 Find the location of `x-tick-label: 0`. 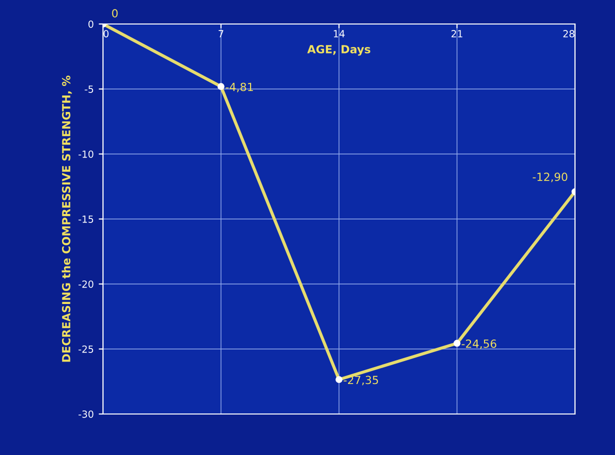

x-tick-label: 0 is located at coordinates (106, 34).